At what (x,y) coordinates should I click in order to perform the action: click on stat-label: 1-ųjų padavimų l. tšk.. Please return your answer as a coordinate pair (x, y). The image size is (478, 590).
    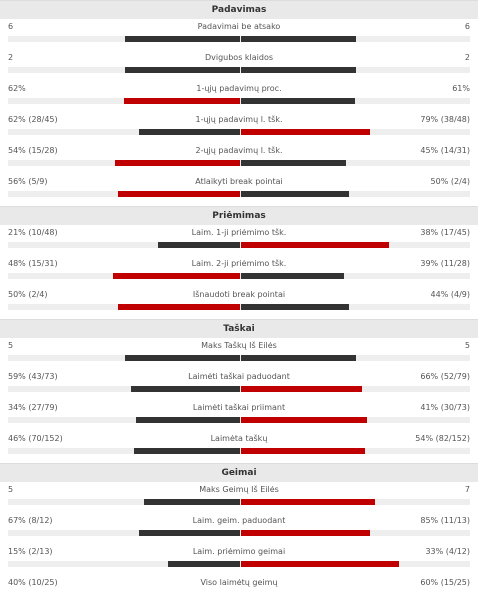
    Looking at the image, I should click on (239, 119).